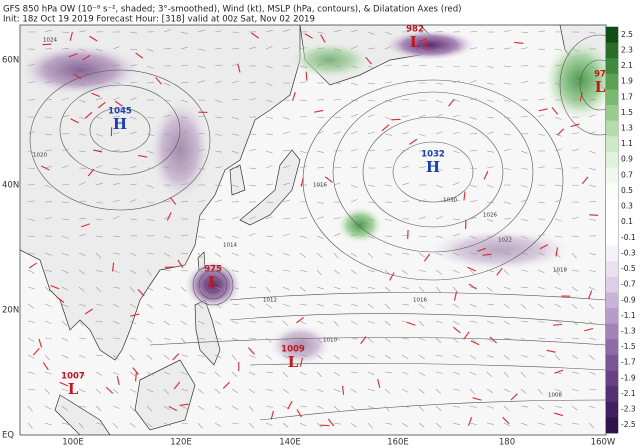 The image size is (640, 448). What do you see at coordinates (628, 393) in the screenshot?
I see `colorbar-label: -2.1` at bounding box center [628, 393].